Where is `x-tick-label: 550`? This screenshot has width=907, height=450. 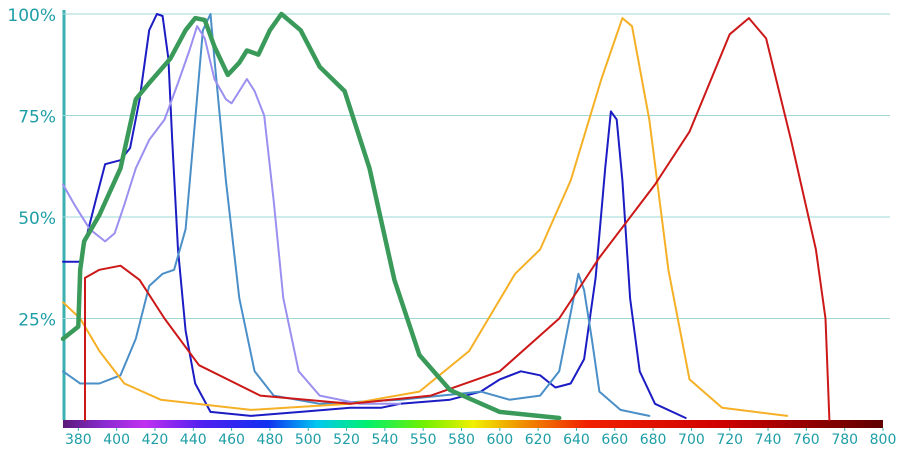
x-tick-label: 550 is located at coordinates (423, 440).